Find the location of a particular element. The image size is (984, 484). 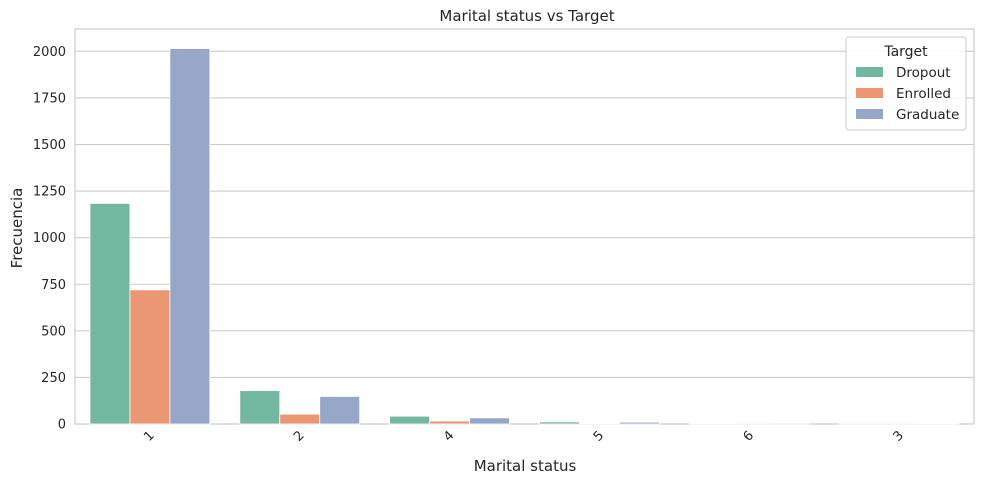

x-tick-label: 4 is located at coordinates (449, 436).